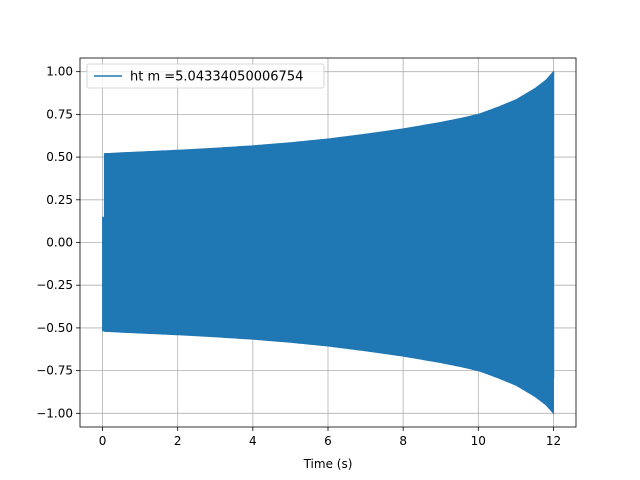 The width and height of the screenshot is (640, 480). Describe the element at coordinates (54, 285) in the screenshot. I see `y-tick-label-3: −0.25` at that location.